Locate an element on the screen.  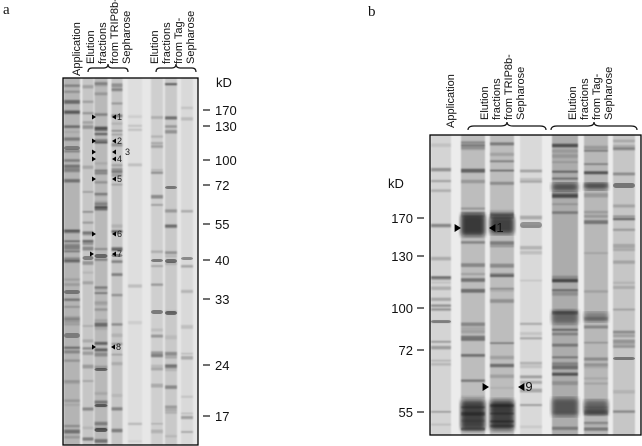
band-arrow-9: 9 is located at coordinates (507, 386).